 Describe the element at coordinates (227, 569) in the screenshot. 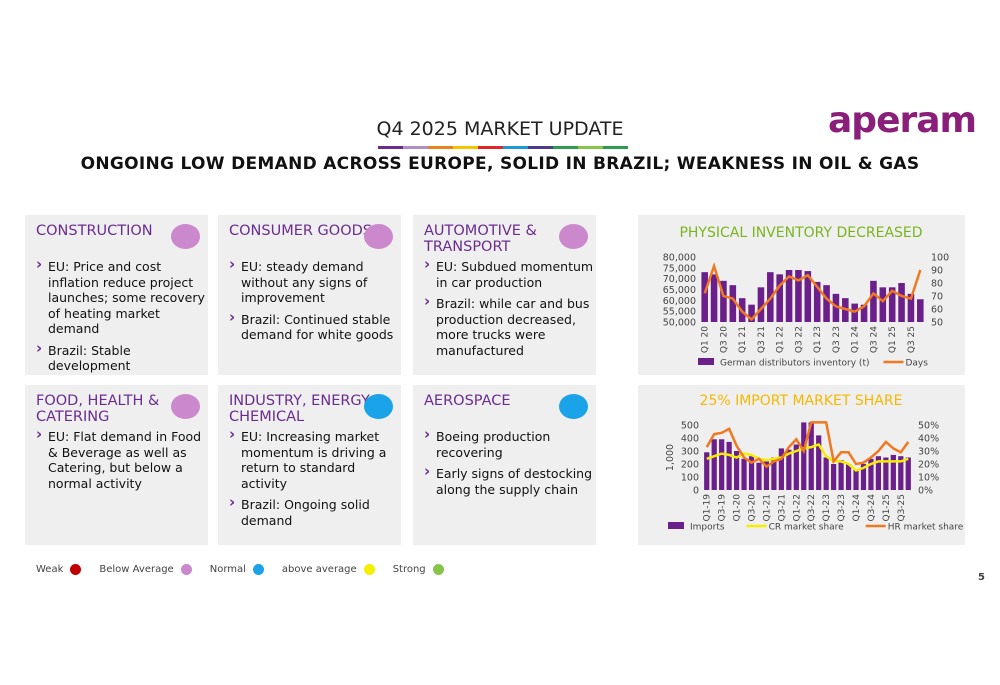

I see `legend-label: Normal` at that location.